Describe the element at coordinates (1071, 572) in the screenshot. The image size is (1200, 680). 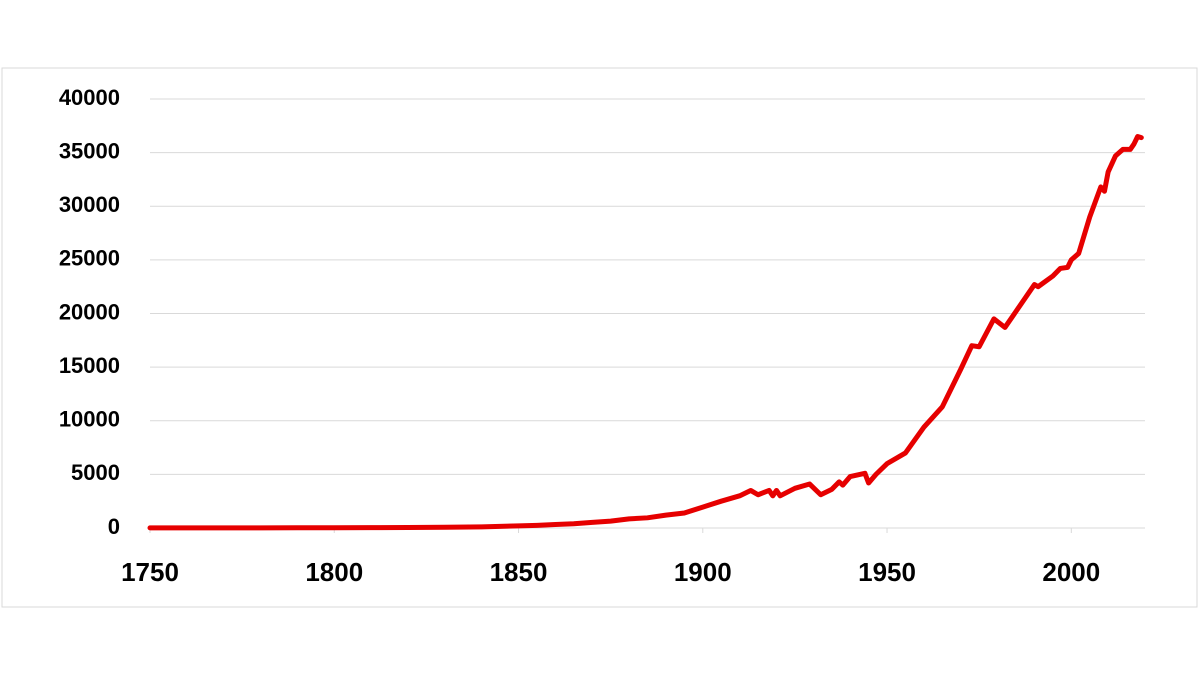
I see `x-tick-label: 2000` at that location.